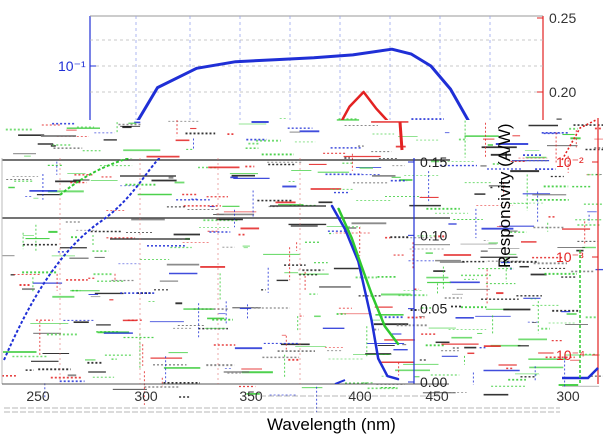 This screenshot has height=434, width=603. Describe the element at coordinates (292, 400) in the screenshot. I see `x-tick-labels: 250 300 350 400 450 300` at that location.